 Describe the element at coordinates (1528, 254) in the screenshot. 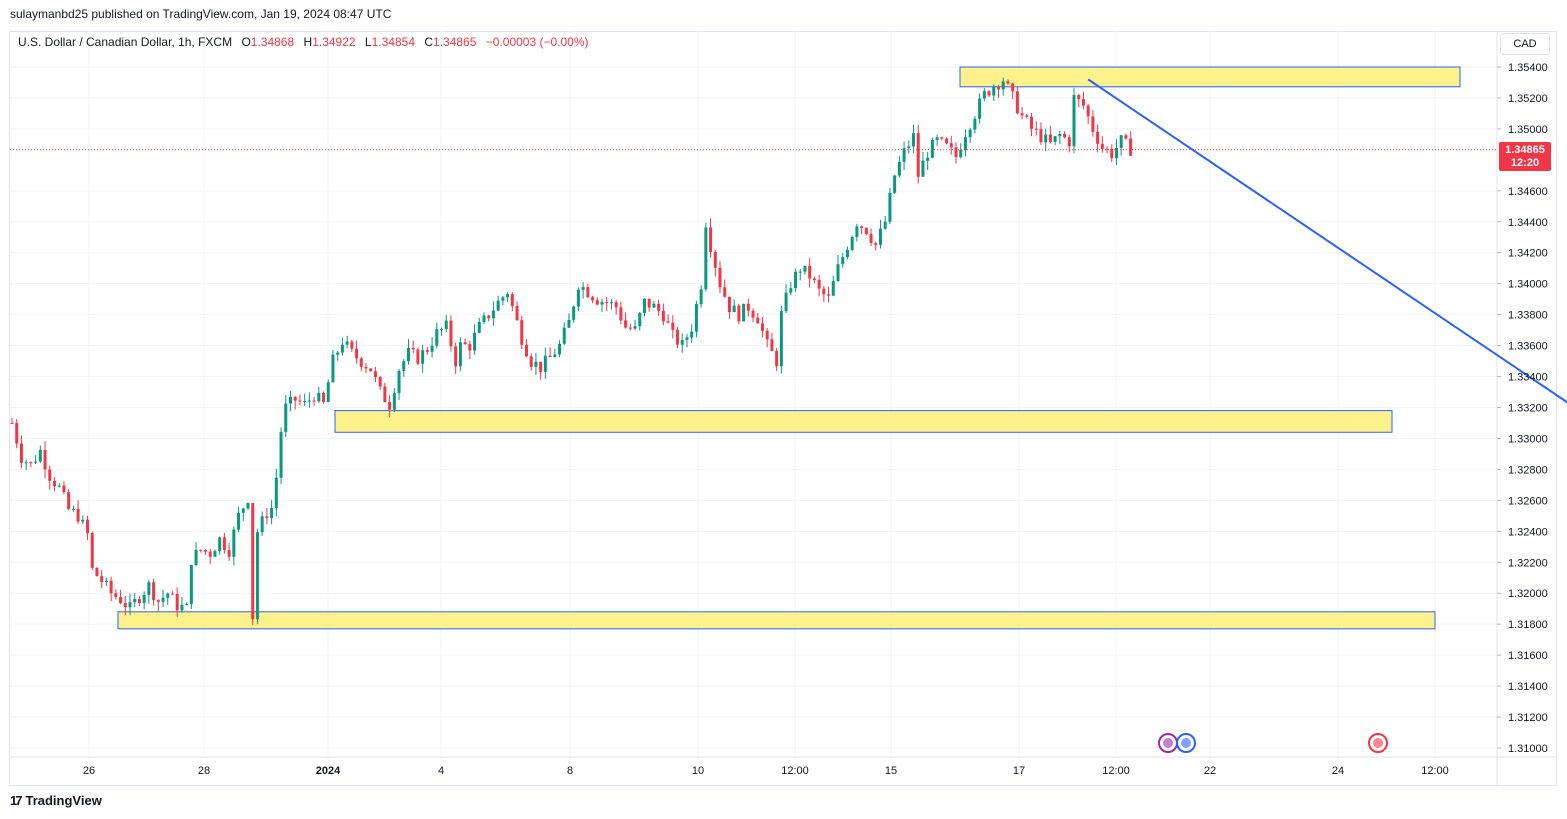

I see `y-tick-label: 1.34200` at that location.